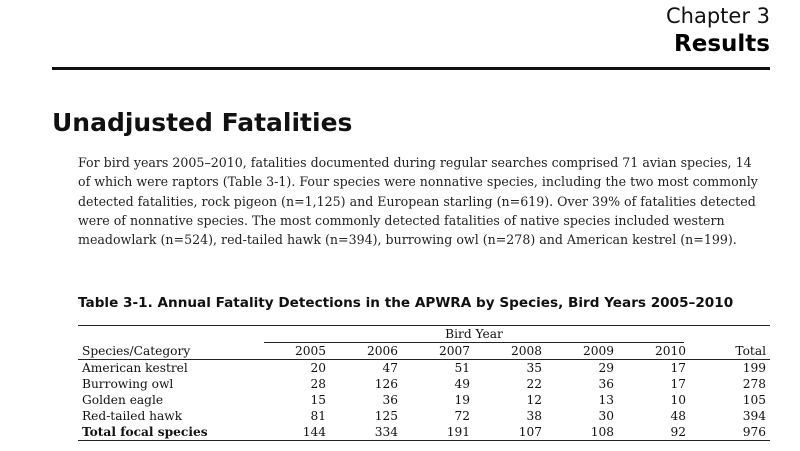 The width and height of the screenshot is (800, 451). I want to click on total-cell: 105, so click(754, 400).